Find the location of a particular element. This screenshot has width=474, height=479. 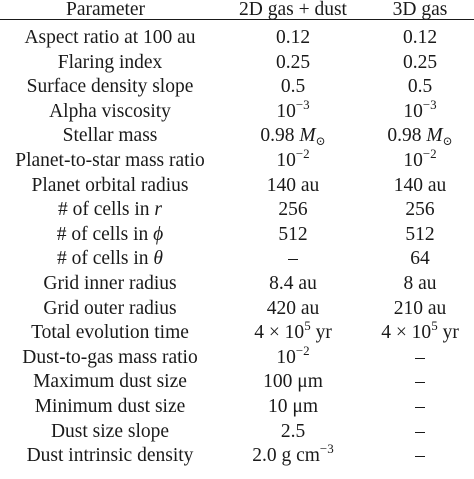

value-text: 10 μm is located at coordinates (293, 406).